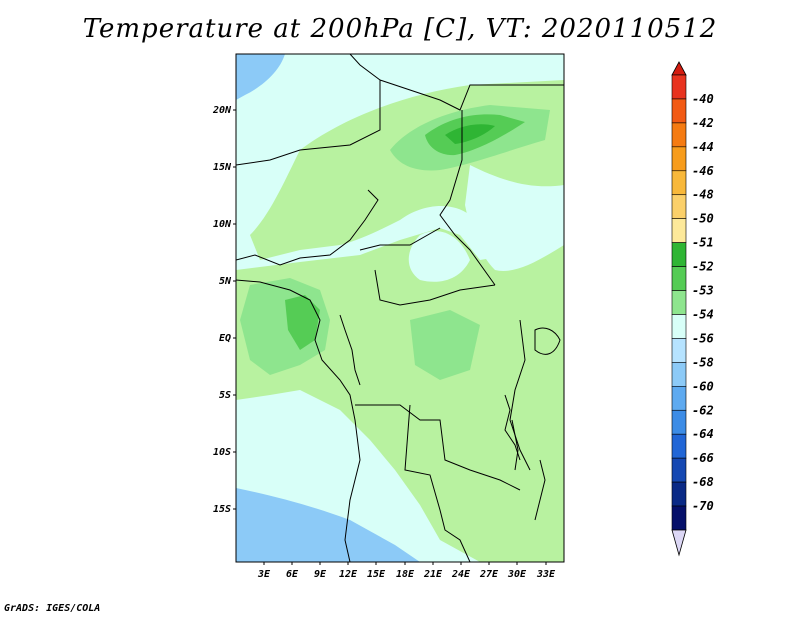  What do you see at coordinates (467, 198) in the screenshot?
I see `border-sudan-west` at bounding box center [467, 198].